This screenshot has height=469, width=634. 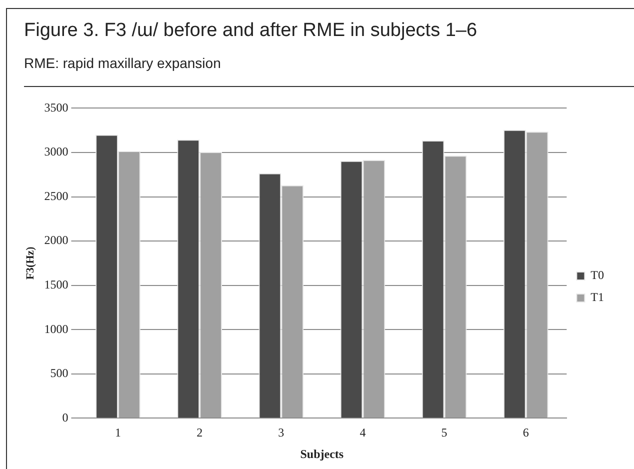 I want to click on y-tick-label: 2500, so click(x=56, y=195).